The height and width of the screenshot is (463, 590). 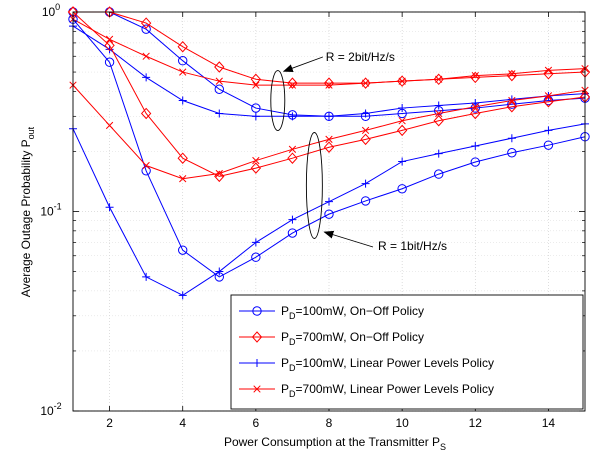 What do you see at coordinates (387, 390) in the screenshot?
I see `legend-label: PD=700mW, Linear Power Levels Policy` at bounding box center [387, 390].